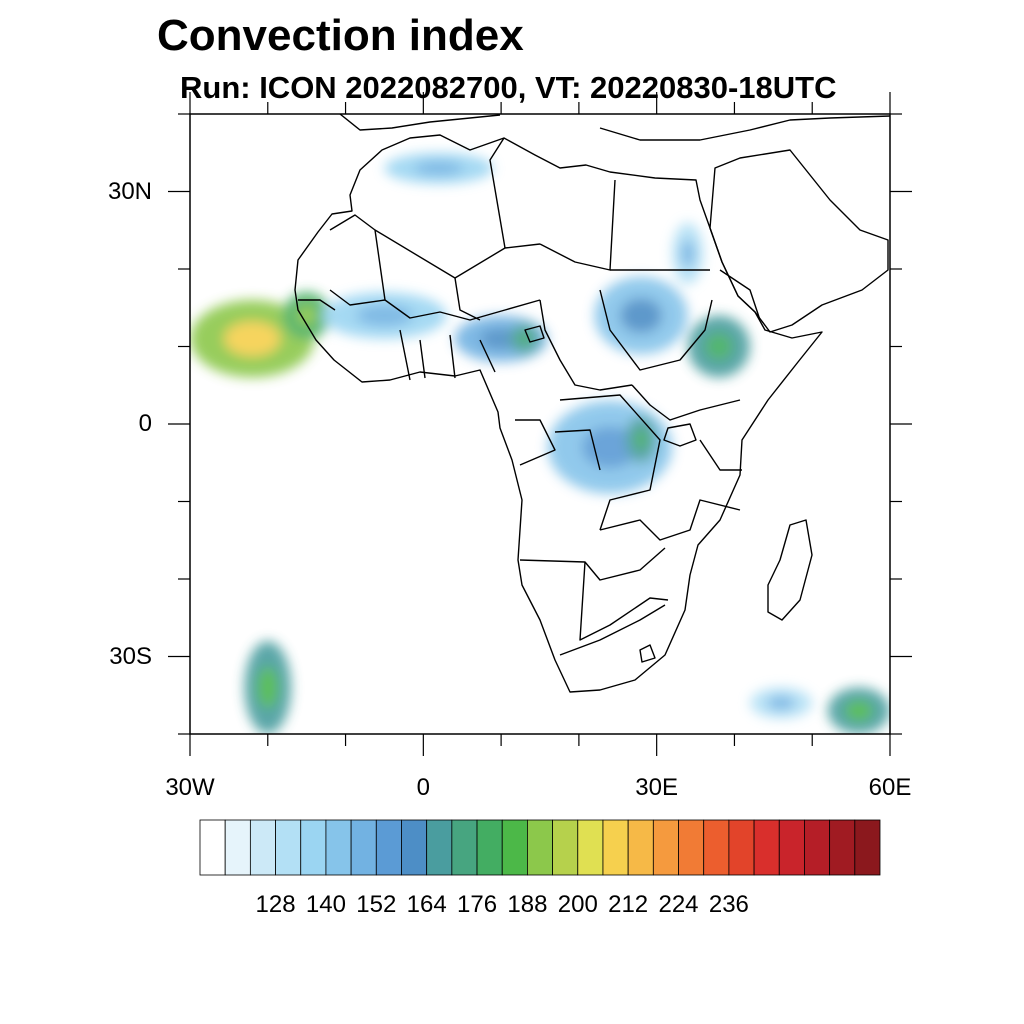 The height and width of the screenshot is (1024, 1024). I want to click on colorbar-label: 128, so click(276, 904).